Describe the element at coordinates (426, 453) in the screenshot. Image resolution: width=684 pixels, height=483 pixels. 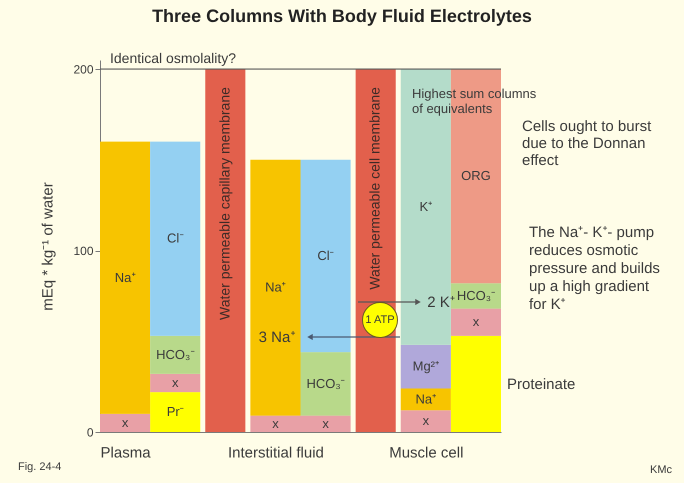
I see `x-tick-label: Muscle cell` at that location.